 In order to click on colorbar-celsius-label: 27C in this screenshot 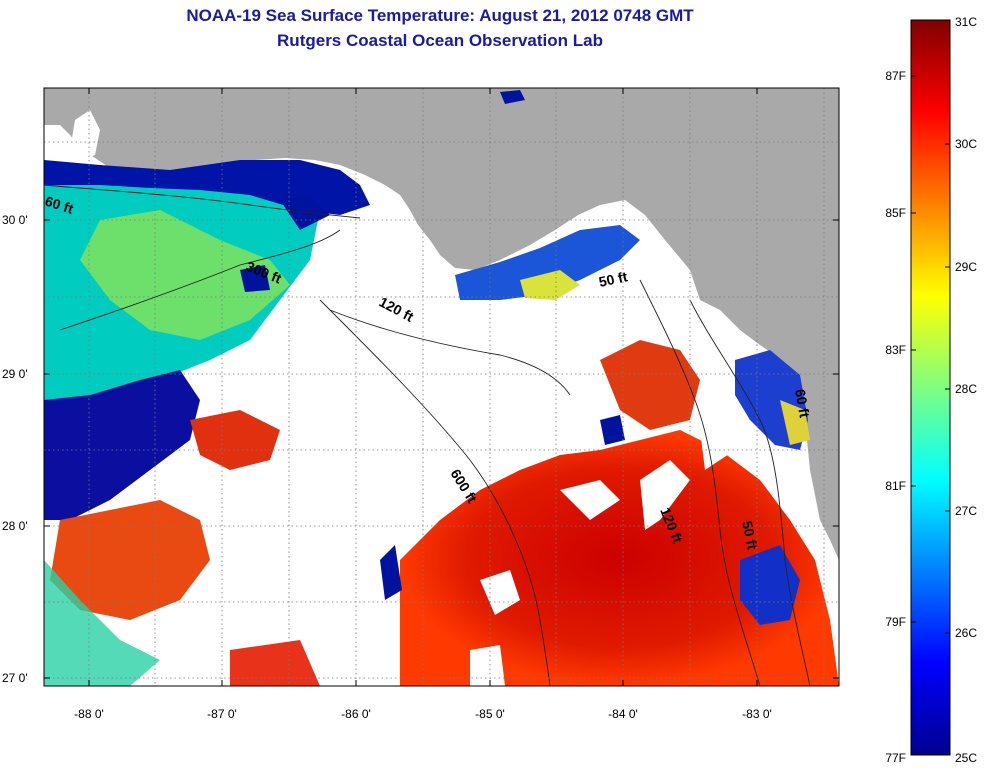, I will do `click(966, 511)`.